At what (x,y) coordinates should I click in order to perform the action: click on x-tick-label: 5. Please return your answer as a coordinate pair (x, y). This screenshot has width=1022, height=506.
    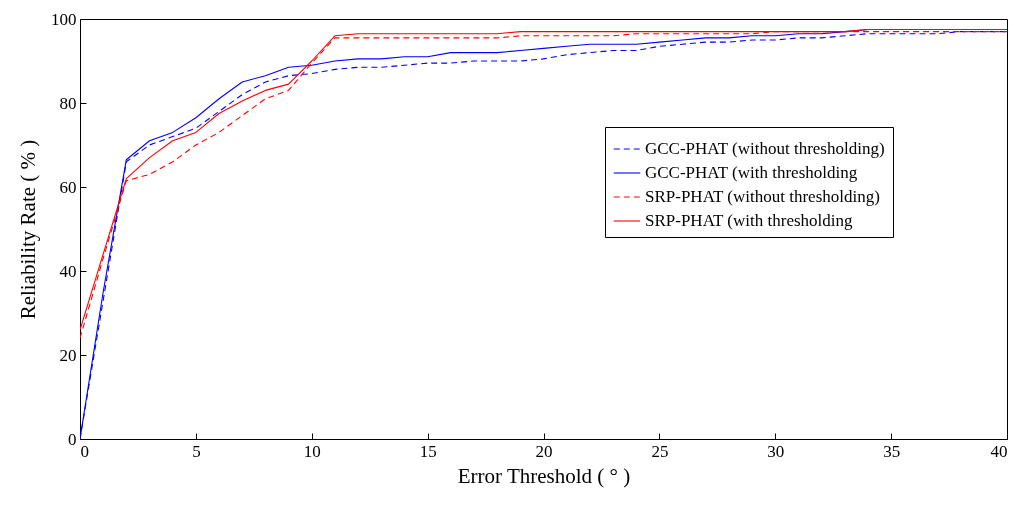
    Looking at the image, I should click on (196, 451).